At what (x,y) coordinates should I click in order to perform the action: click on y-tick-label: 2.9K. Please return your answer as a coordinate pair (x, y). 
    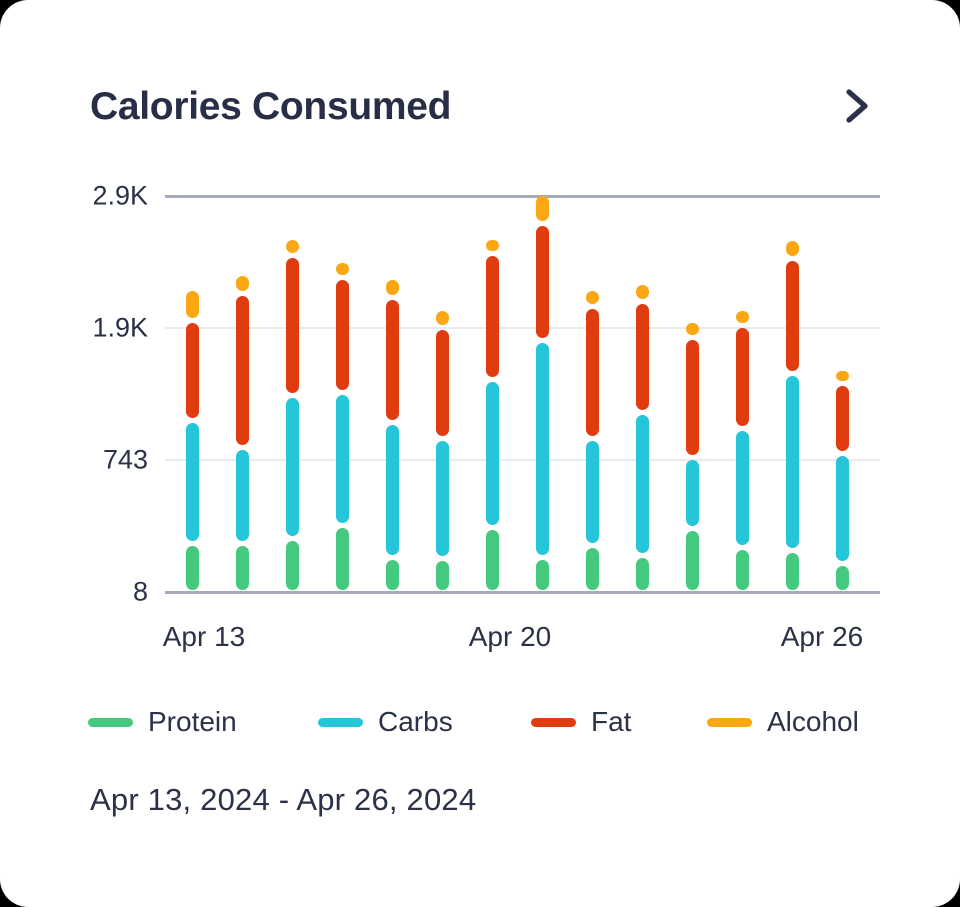
    Looking at the image, I should click on (120, 195).